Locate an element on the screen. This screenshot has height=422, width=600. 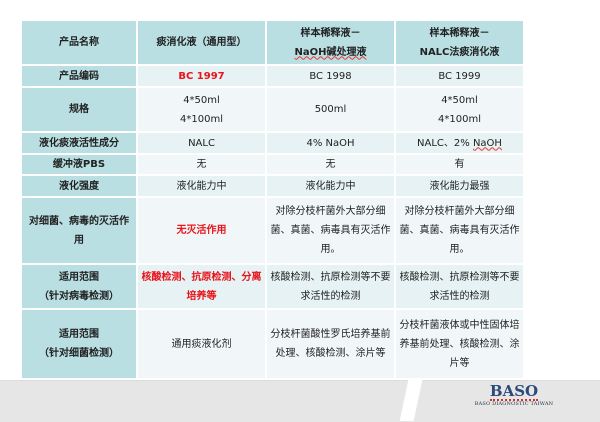
row-label: 液化痰液活性成分 is located at coordinates (79, 143).